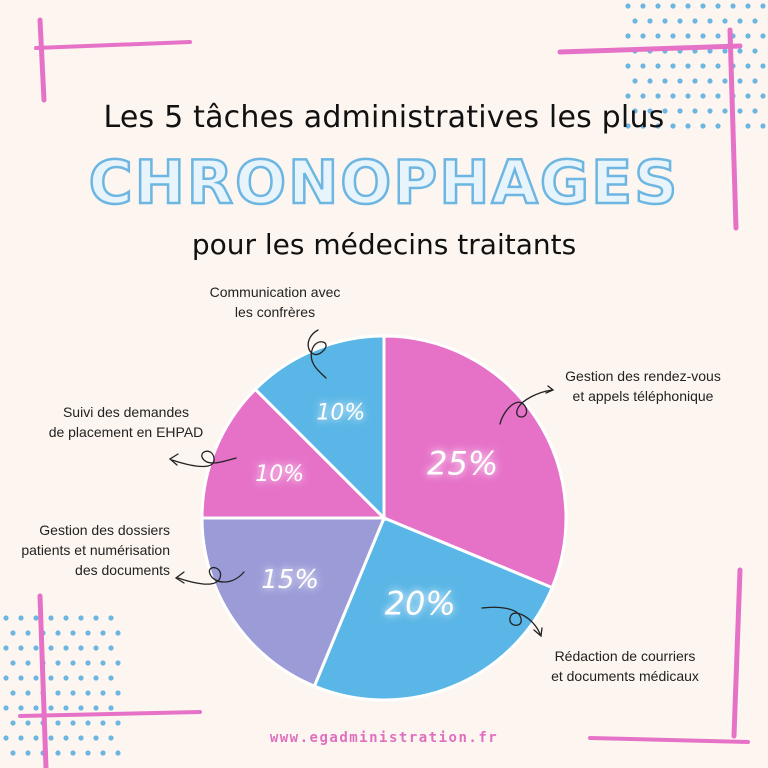  I want to click on slice-value-dossiers: 15%, so click(290, 580).